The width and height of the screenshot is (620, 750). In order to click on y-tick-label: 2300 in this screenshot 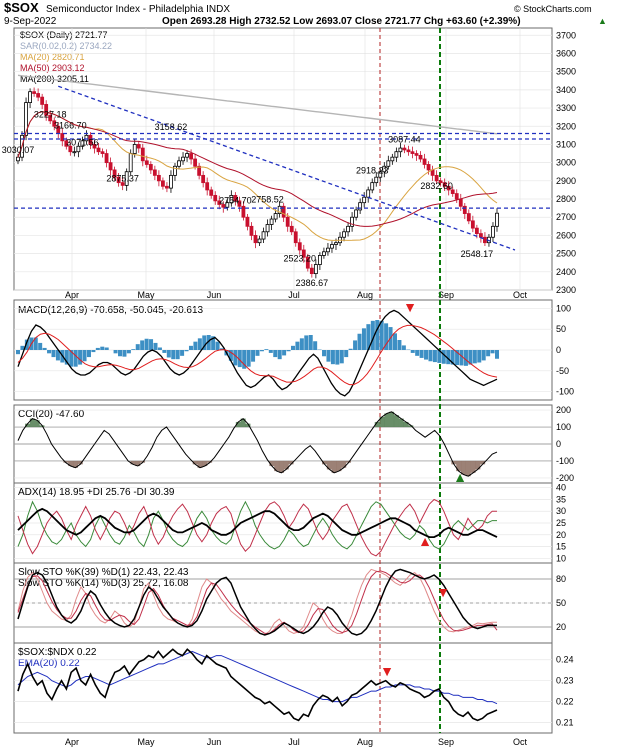, I will do `click(566, 290)`.